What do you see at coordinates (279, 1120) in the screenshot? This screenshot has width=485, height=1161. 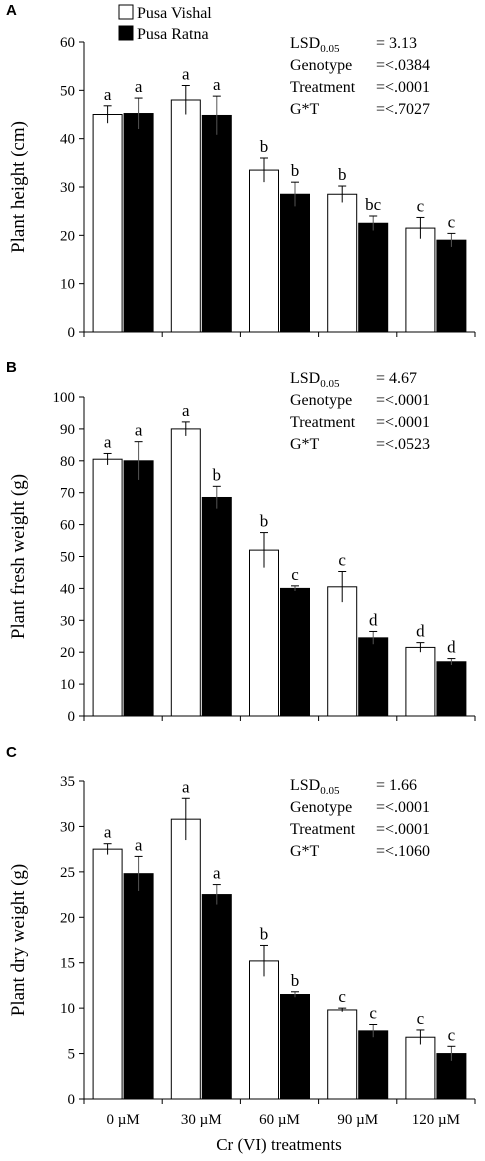 I see `x-tick-label: 60 µM` at bounding box center [279, 1120].